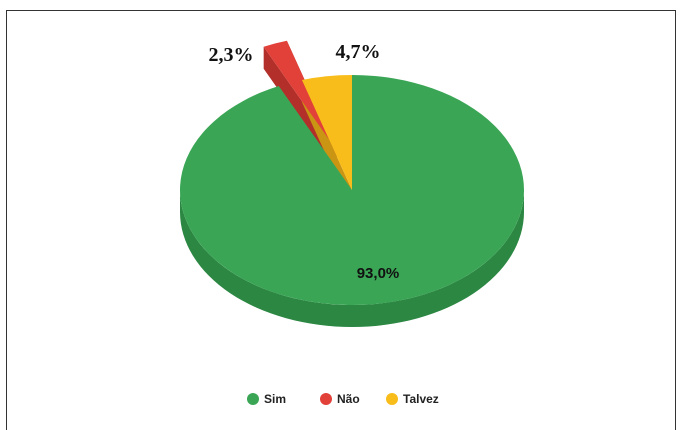 The image size is (684, 430). I want to click on data-label-sim: 93,0%, so click(378, 273).